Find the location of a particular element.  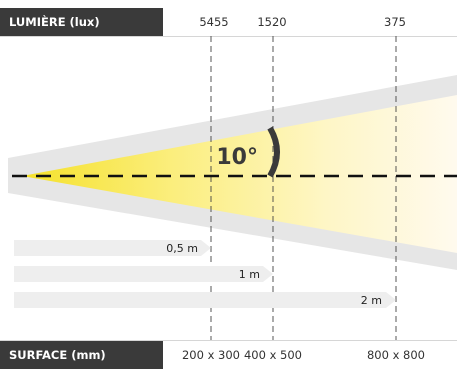

surface-value-1m: 400 x 500 is located at coordinates (273, 355).